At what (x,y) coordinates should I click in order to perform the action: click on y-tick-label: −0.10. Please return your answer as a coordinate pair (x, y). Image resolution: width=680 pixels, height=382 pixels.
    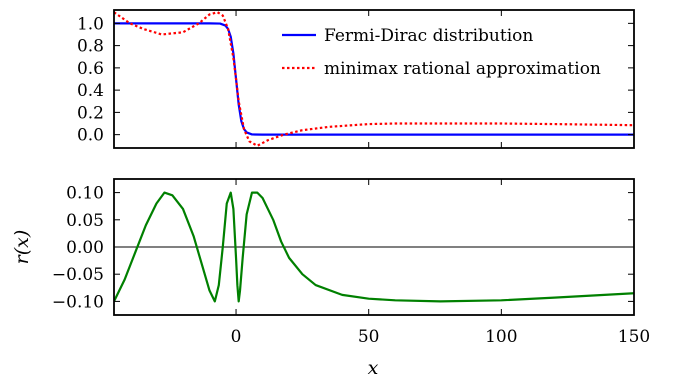
    Looking at the image, I should click on (78, 302).